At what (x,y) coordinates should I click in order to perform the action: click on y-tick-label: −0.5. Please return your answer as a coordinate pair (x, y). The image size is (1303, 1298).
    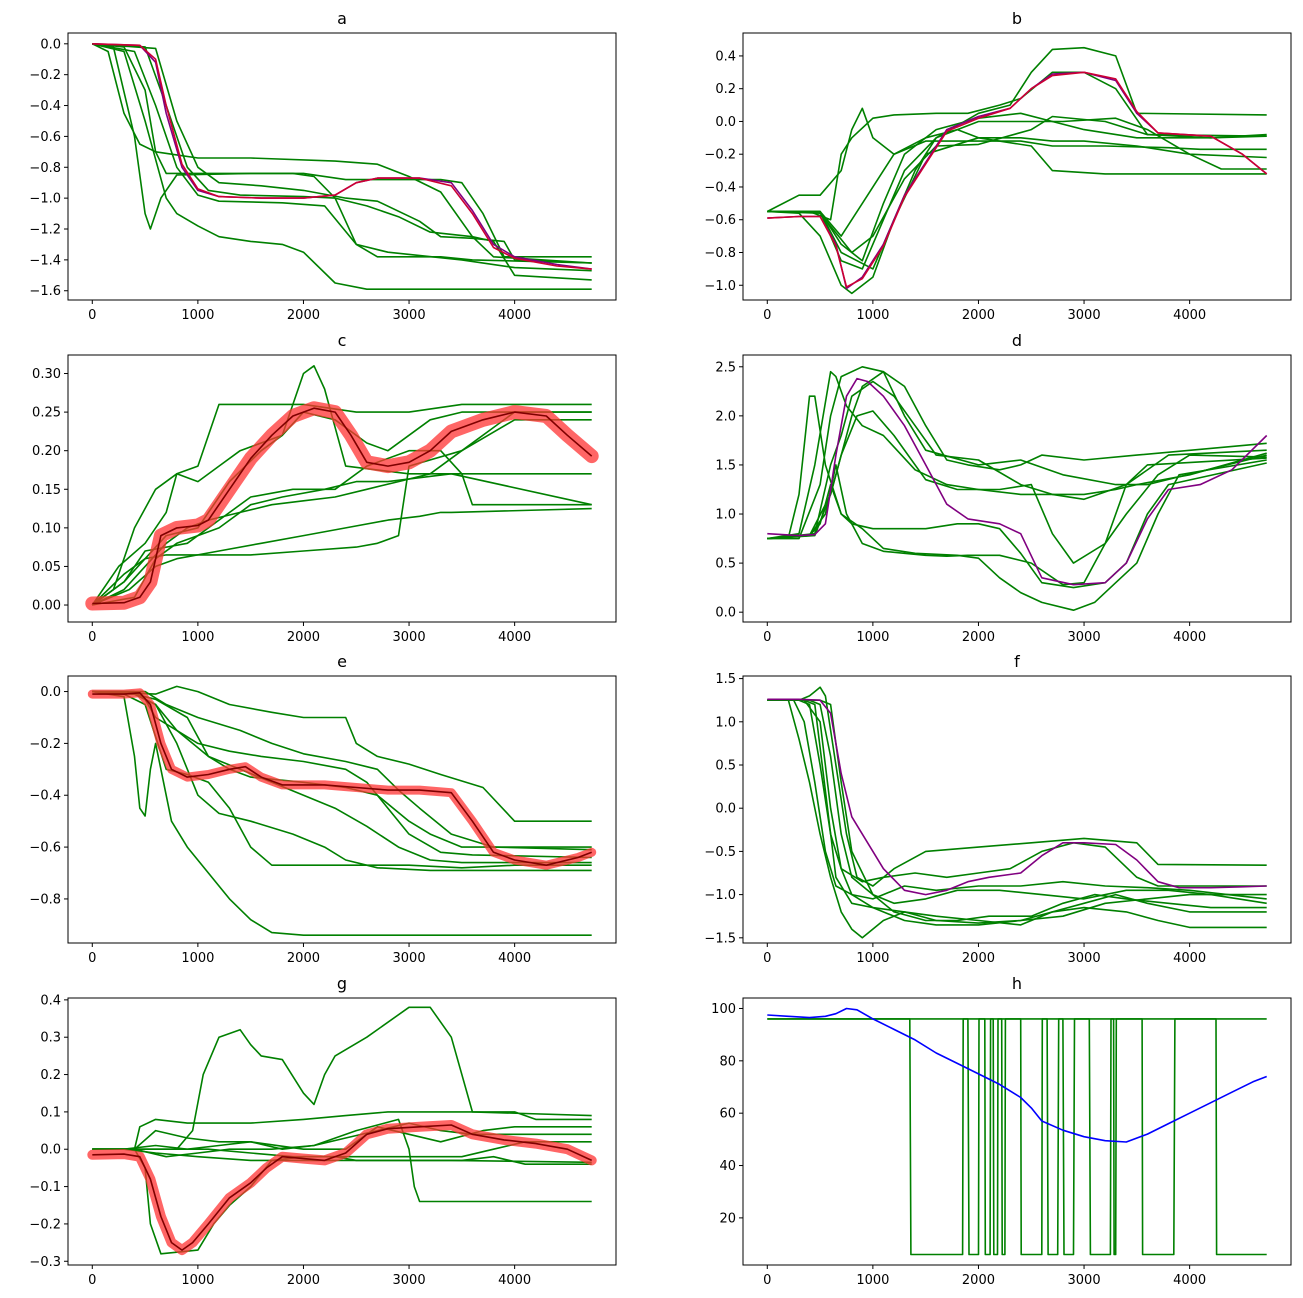
    Looking at the image, I should click on (720, 852).